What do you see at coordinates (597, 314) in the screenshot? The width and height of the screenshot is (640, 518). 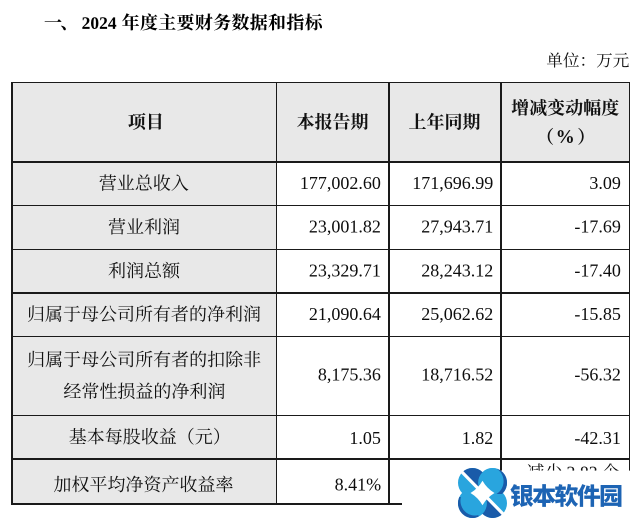 I see `svg-text: -15.85` at bounding box center [597, 314].